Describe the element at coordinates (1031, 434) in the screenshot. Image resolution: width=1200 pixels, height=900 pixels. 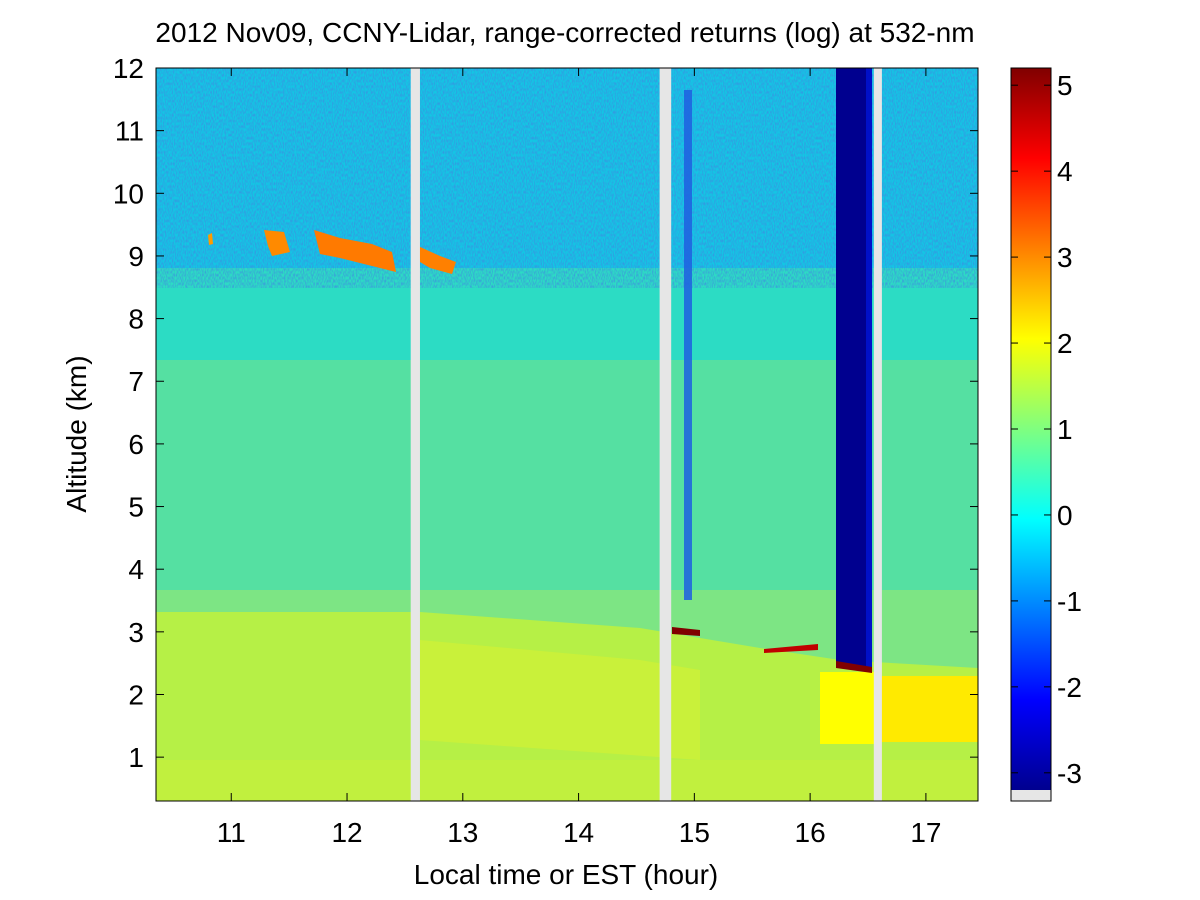
I see `colorbar-frame` at that location.